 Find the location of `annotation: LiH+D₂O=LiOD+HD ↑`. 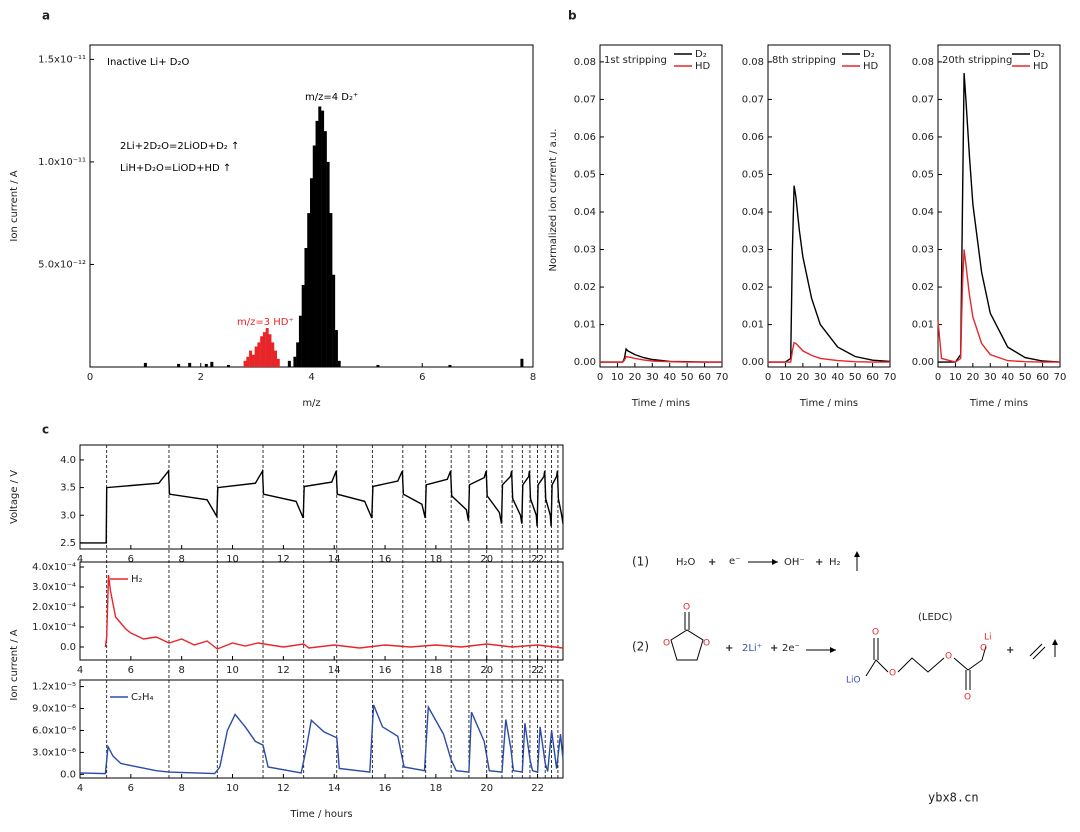

annotation: LiH+D₂O=LiOD+HD ↑ is located at coordinates (175, 168).